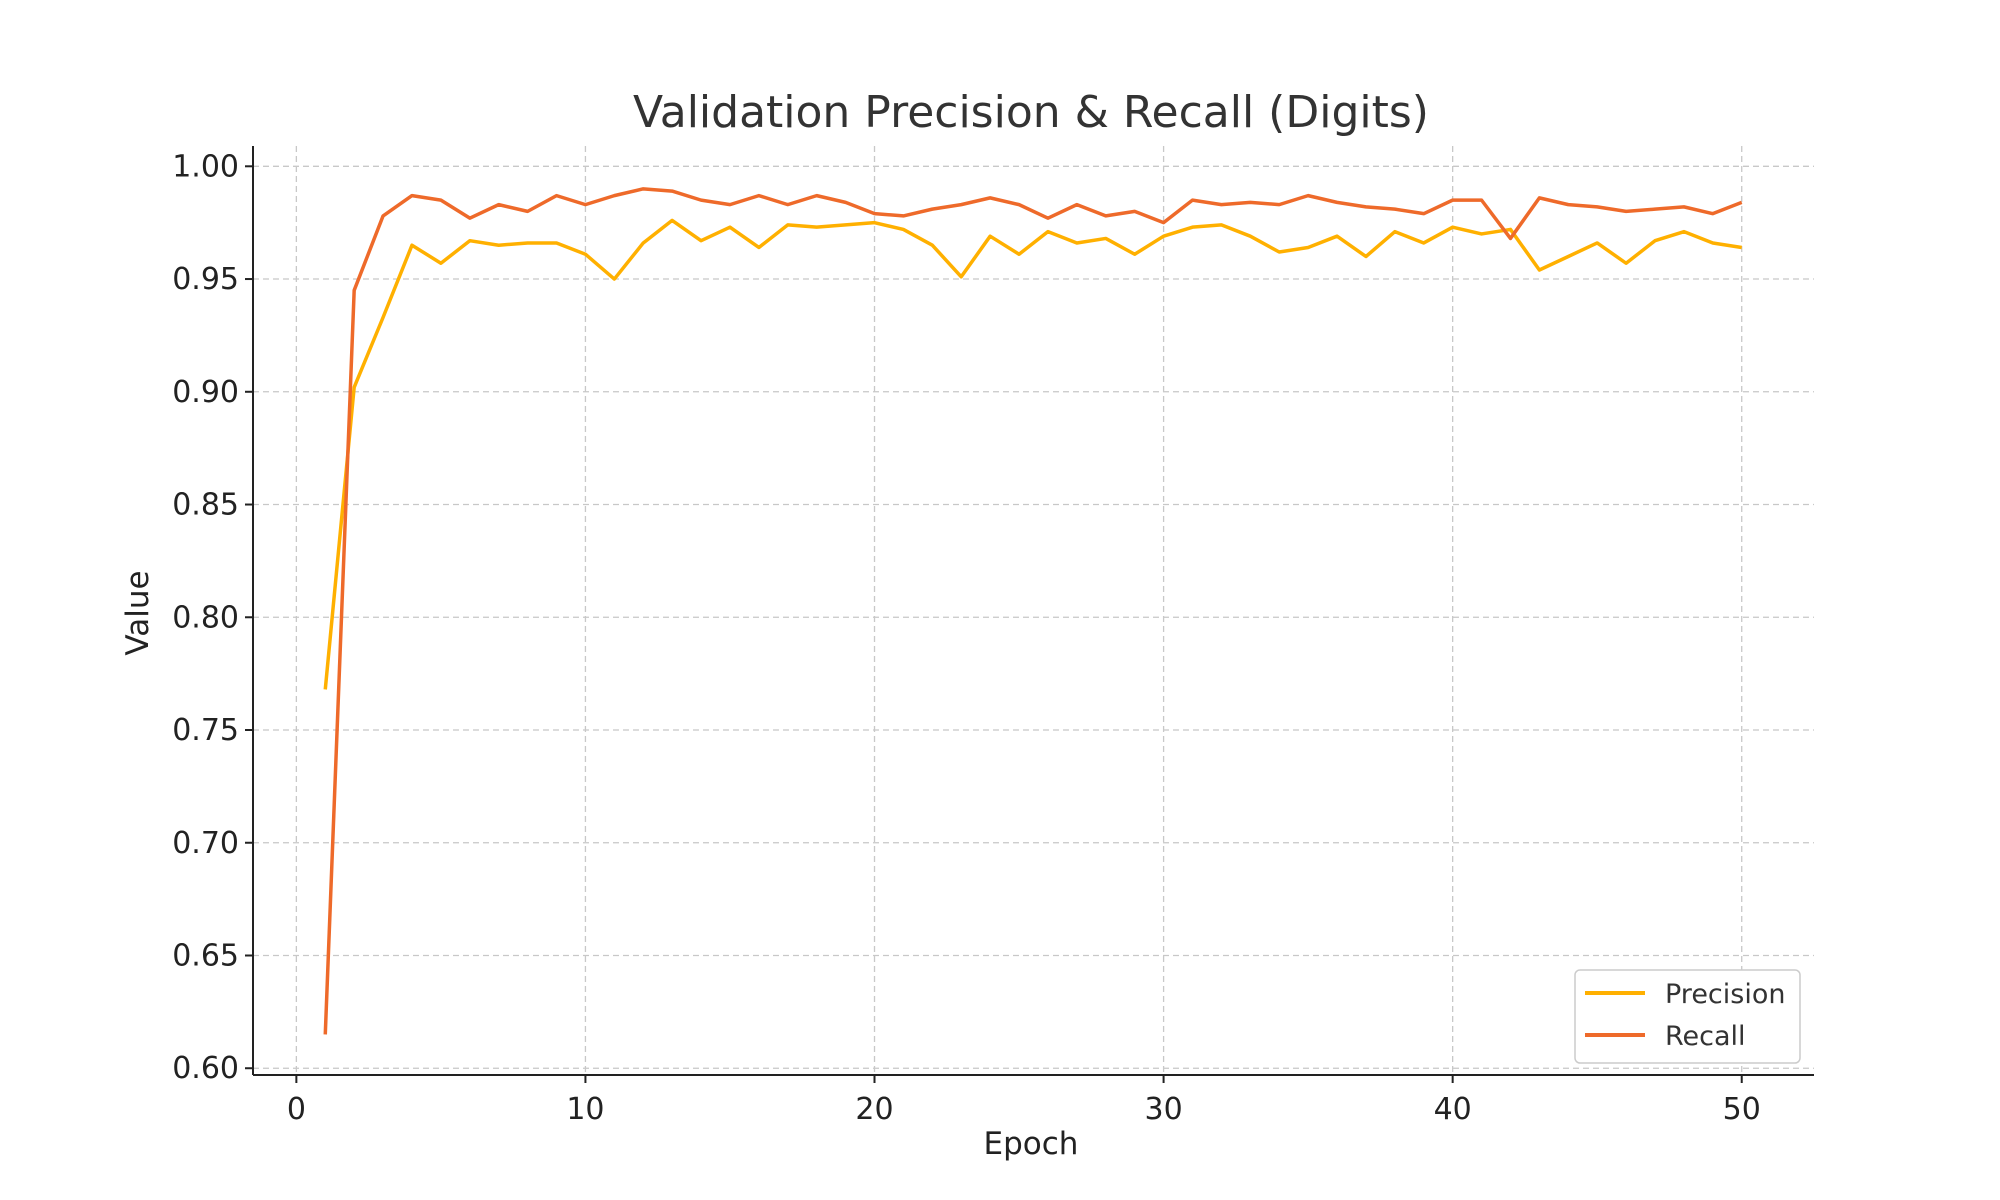 The height and width of the screenshot is (1200, 2000). What do you see at coordinates (205, 279) in the screenshot?
I see `y-tick-label: 0.95` at bounding box center [205, 279].